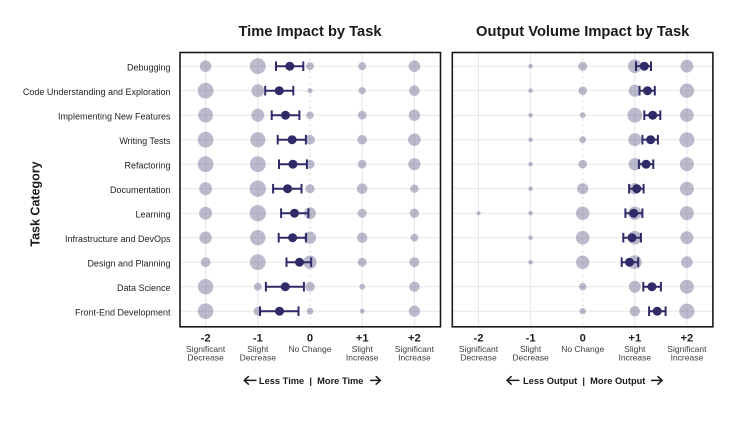  What do you see at coordinates (145, 141) in the screenshot?
I see `svg-text: Writing Tests` at bounding box center [145, 141].